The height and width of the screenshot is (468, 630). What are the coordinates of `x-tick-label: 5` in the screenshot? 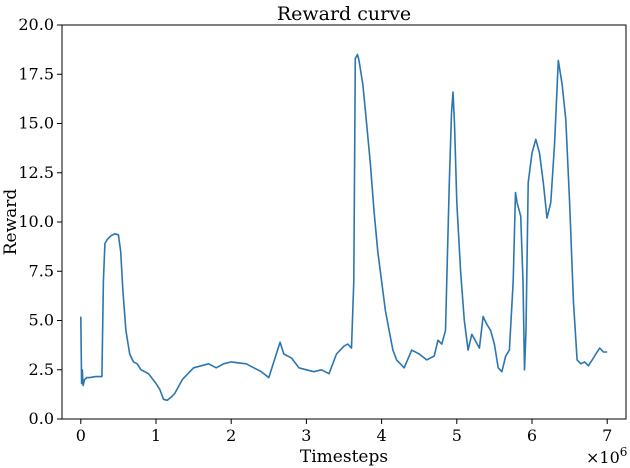 It's located at (457, 435).